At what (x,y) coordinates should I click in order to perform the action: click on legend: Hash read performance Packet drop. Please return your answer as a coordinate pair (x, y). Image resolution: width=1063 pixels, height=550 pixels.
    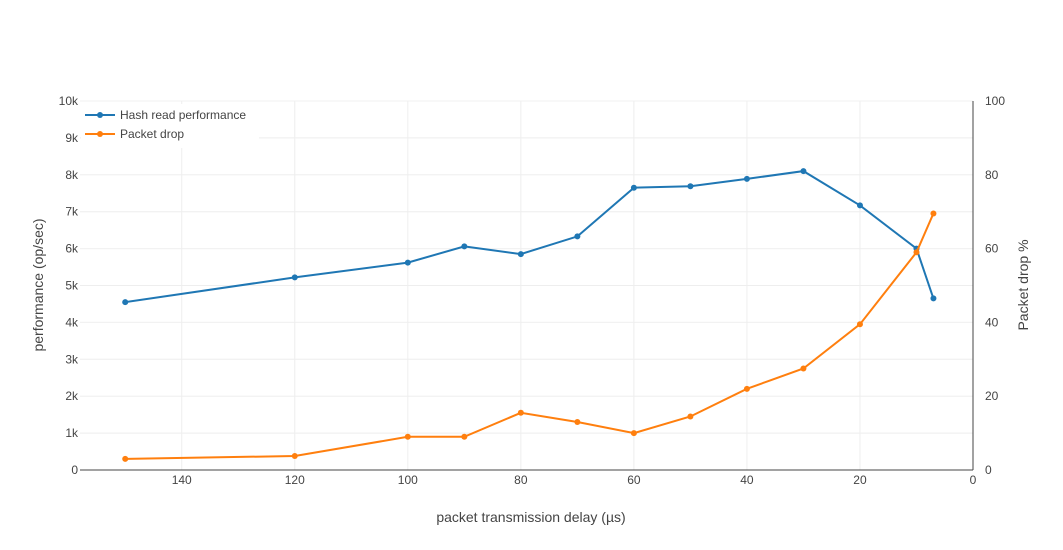
    Looking at the image, I should click on (170, 126).